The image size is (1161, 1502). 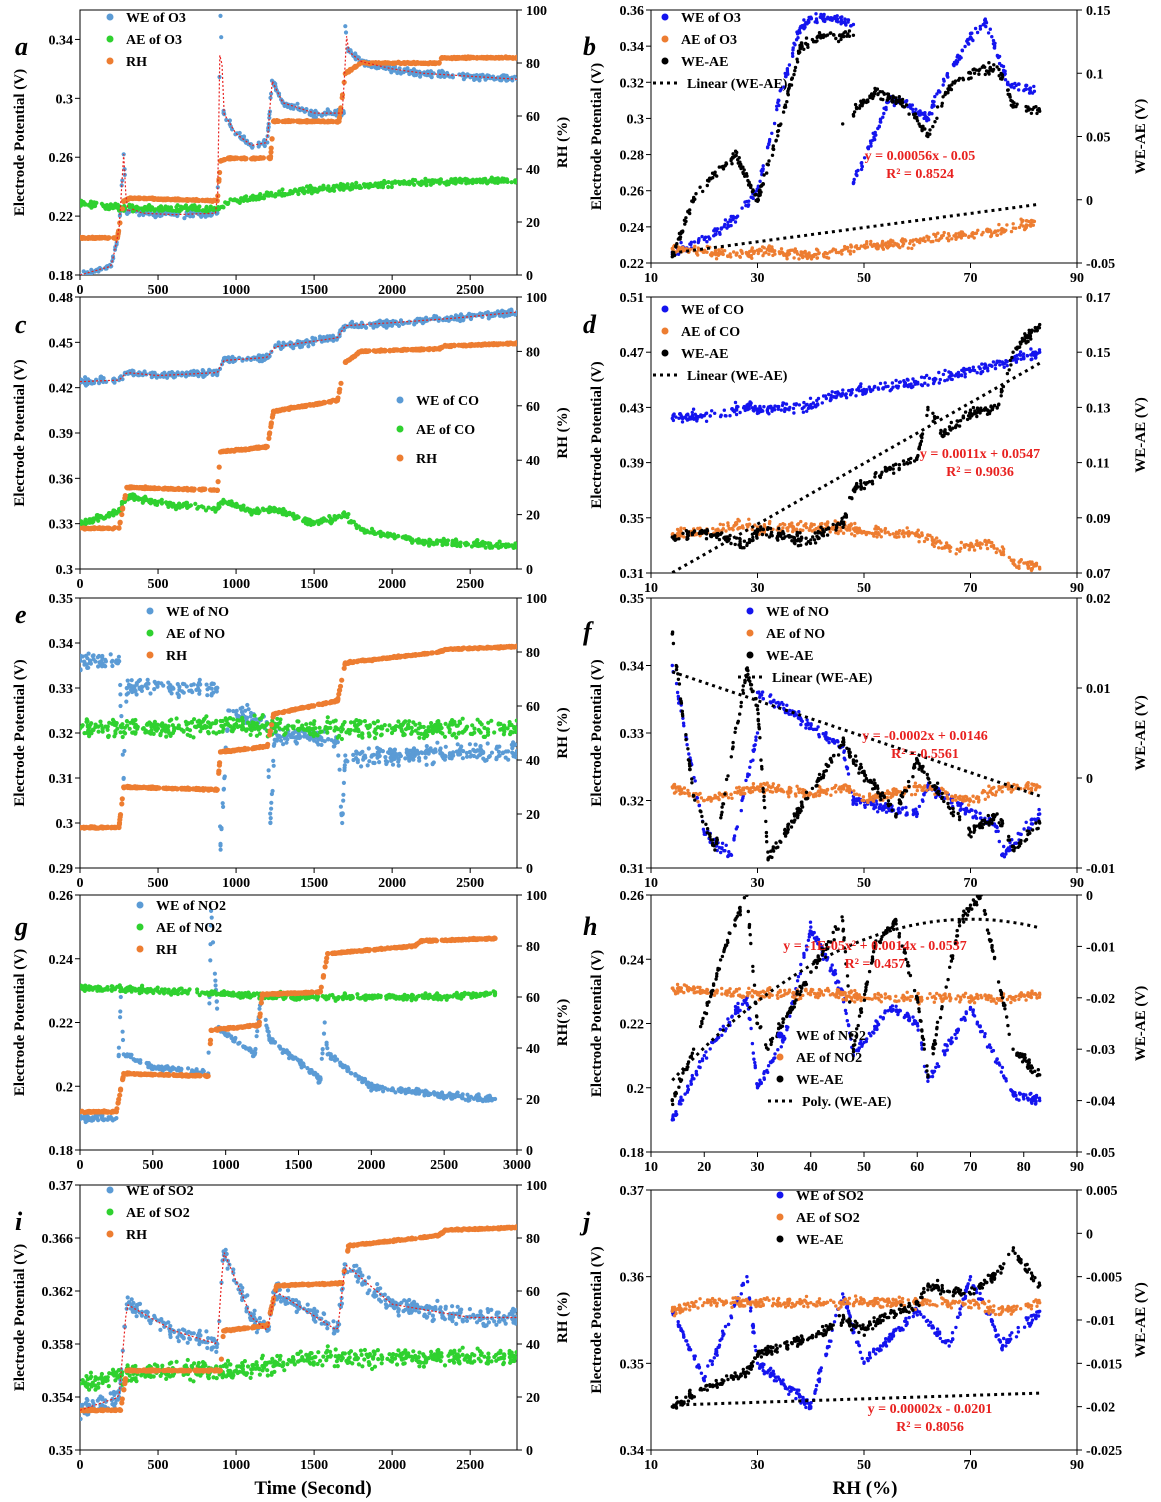 What do you see at coordinates (632, 83) in the screenshot?
I see `y-tick-label: 0.32` at bounding box center [632, 83].